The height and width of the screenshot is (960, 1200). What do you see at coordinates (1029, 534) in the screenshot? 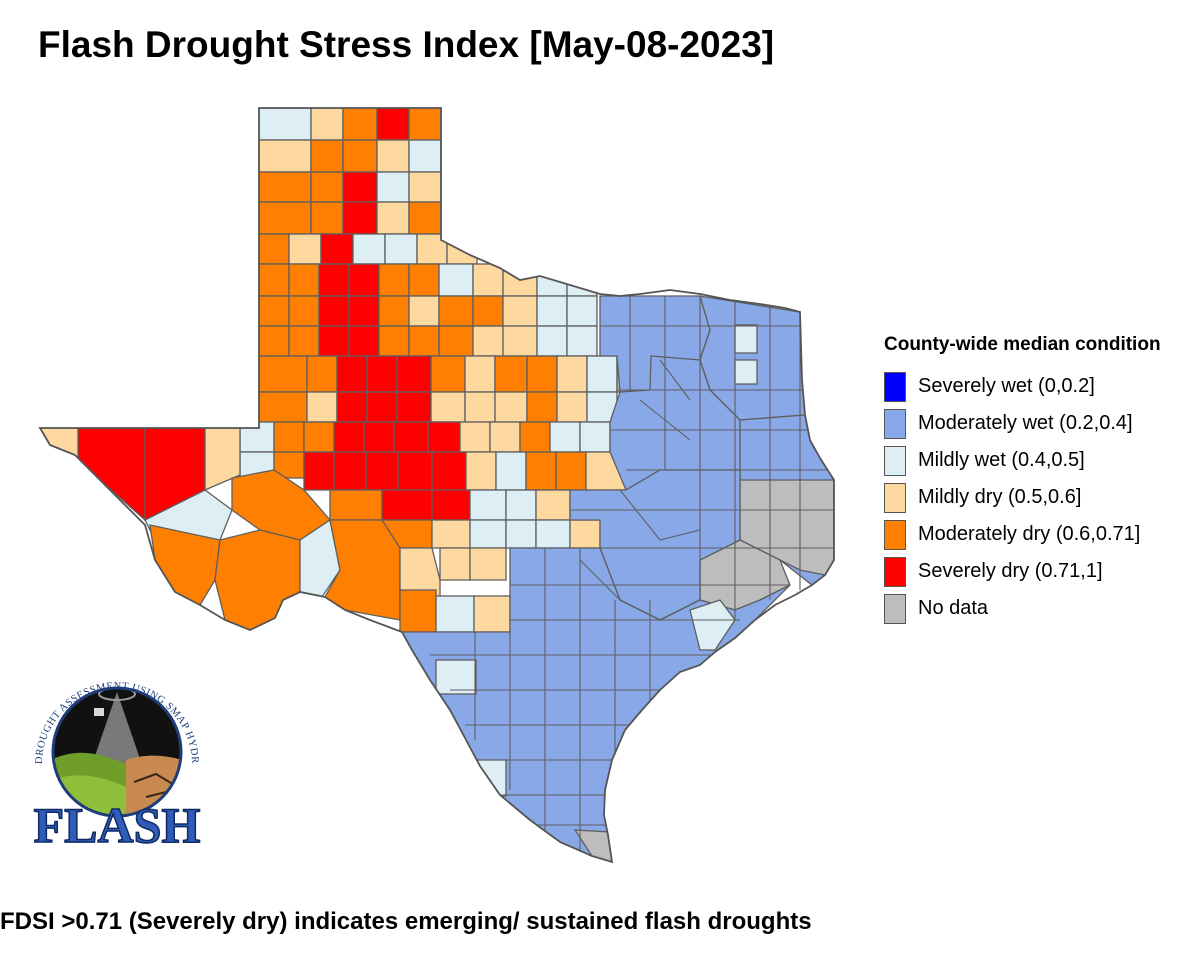
I see `legend-label: Moderately dry (0.6,0.71]` at bounding box center [1029, 534].